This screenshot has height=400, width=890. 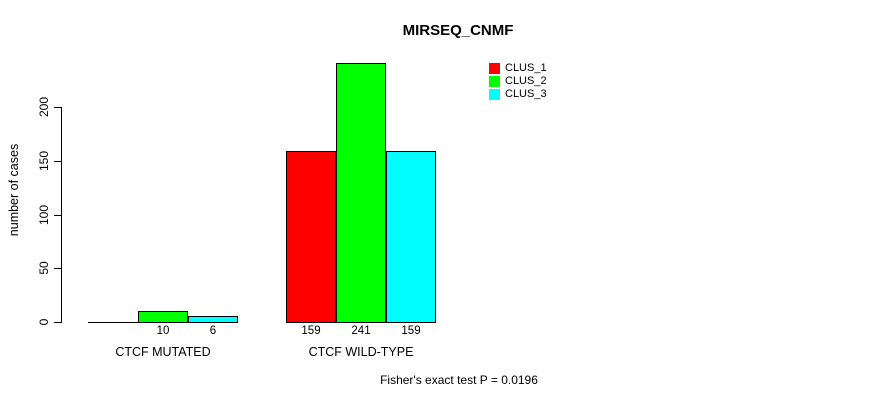 I want to click on legend-label-clus_2: CLUS_2, so click(x=526, y=81).